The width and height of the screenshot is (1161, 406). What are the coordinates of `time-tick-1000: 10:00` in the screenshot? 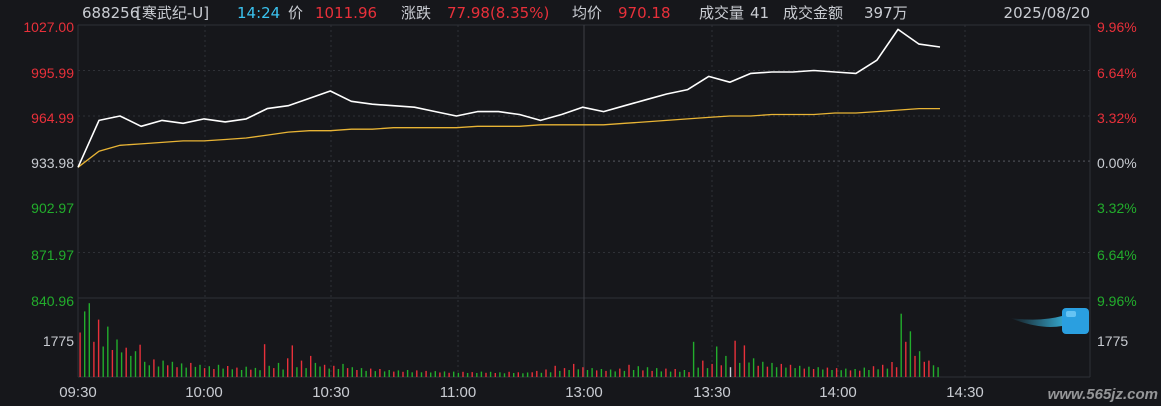 It's located at (204, 392).